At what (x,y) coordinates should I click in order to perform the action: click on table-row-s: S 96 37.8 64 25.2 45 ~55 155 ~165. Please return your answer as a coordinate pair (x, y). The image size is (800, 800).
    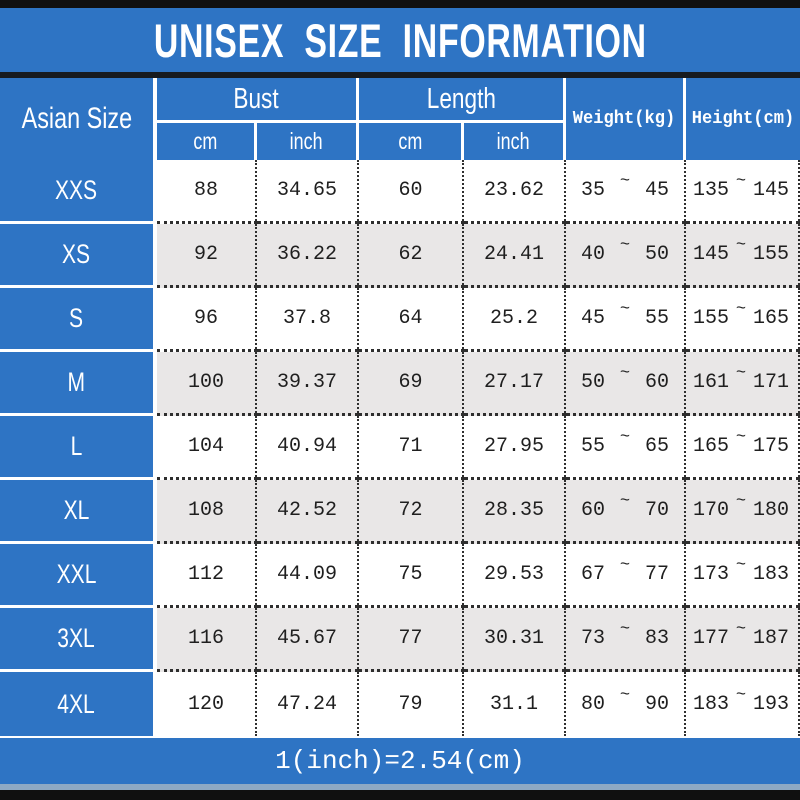
    Looking at the image, I should click on (400, 320).